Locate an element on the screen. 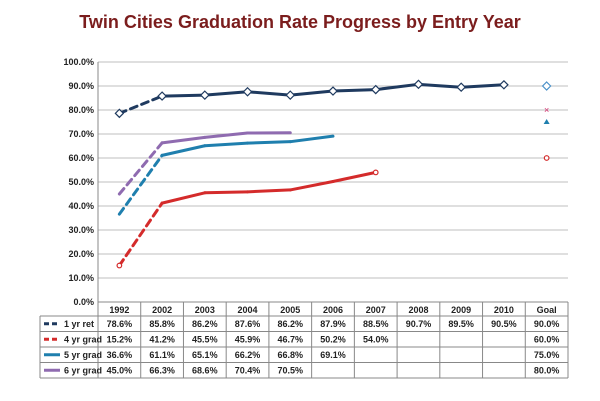 This screenshot has height=401, width=600. data-label: 90.0% is located at coordinates (547, 324).